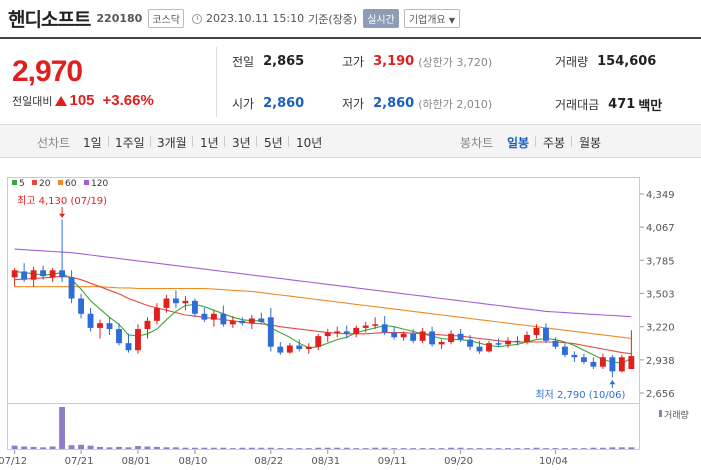 The image size is (701, 470). What do you see at coordinates (54, 143) in the screenshot?
I see `line-chart-label: 선차트` at bounding box center [54, 143].